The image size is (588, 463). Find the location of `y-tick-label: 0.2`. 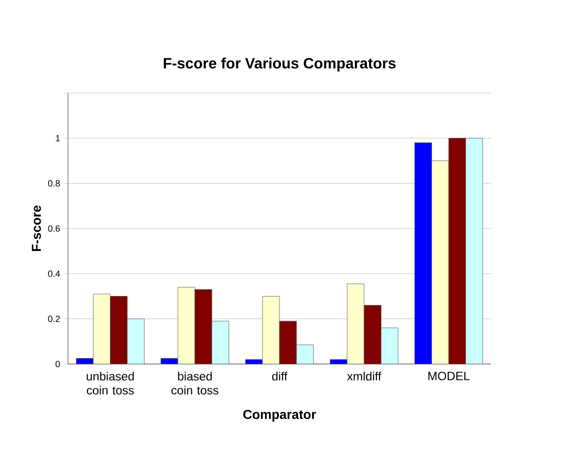

y-tick-label: 0.2 is located at coordinates (54, 319).